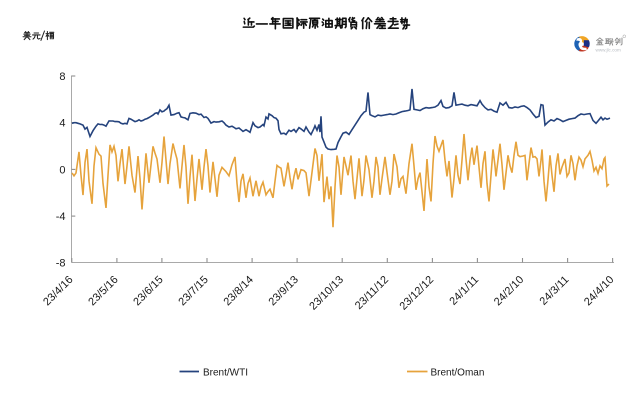  What do you see at coordinates (61, 217) in the screenshot?
I see `svg-text: -4` at bounding box center [61, 217].